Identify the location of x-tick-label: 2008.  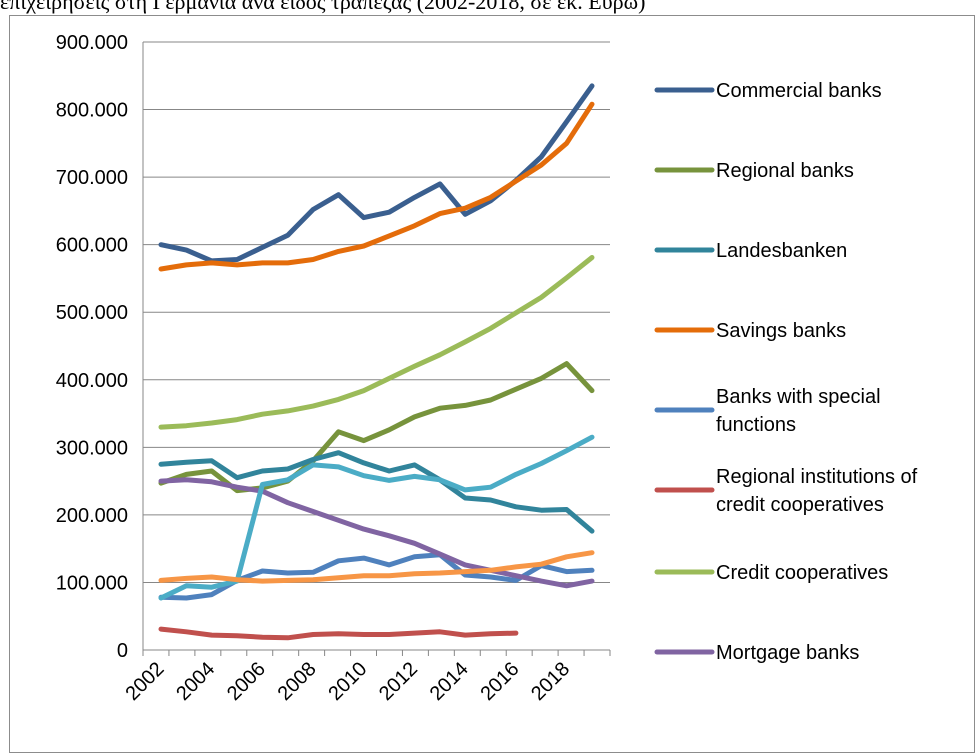
(297, 681).